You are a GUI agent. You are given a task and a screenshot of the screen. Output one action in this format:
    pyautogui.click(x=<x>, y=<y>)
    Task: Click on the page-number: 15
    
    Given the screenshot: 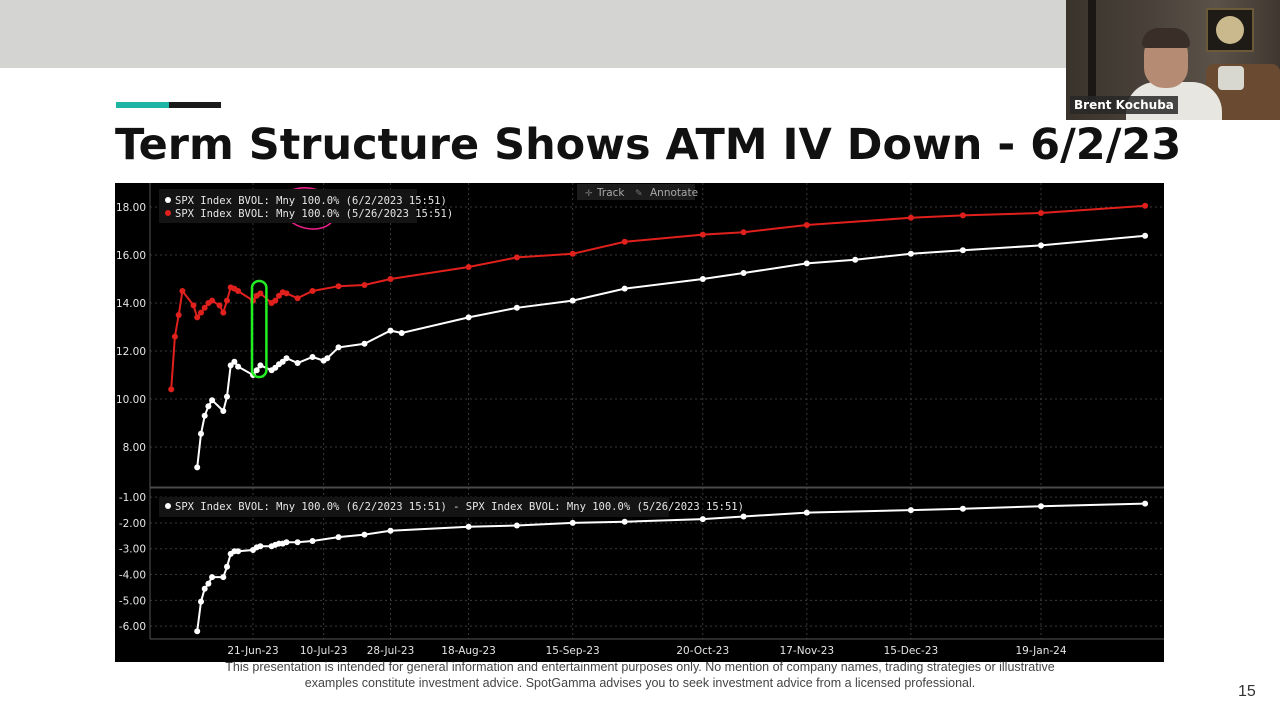 What is the action you would take?
    pyautogui.click(x=1247, y=691)
    